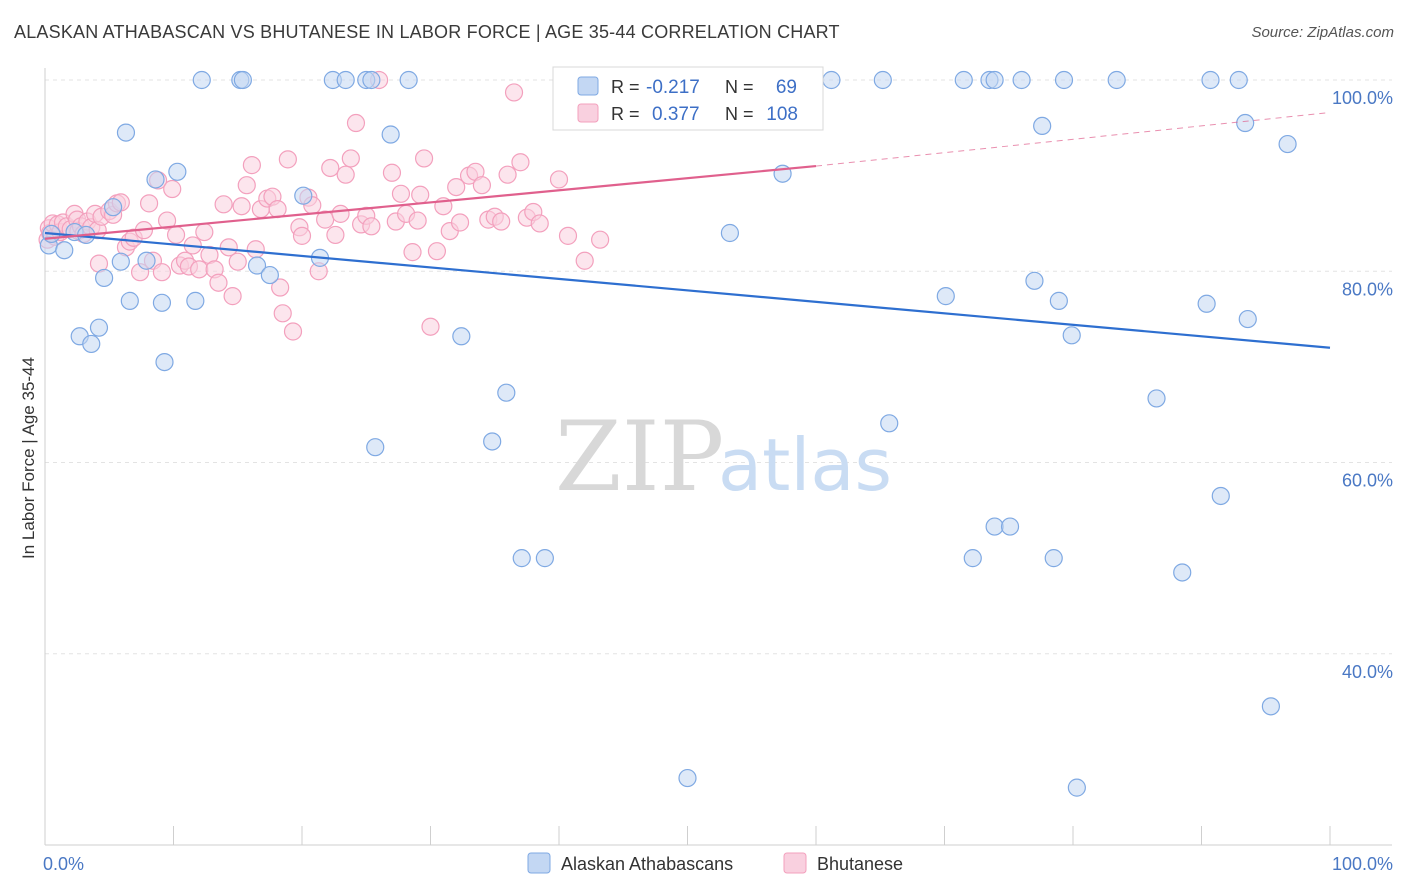  I want to click on y-tick-label-2: 80.0%, so click(1367, 289).